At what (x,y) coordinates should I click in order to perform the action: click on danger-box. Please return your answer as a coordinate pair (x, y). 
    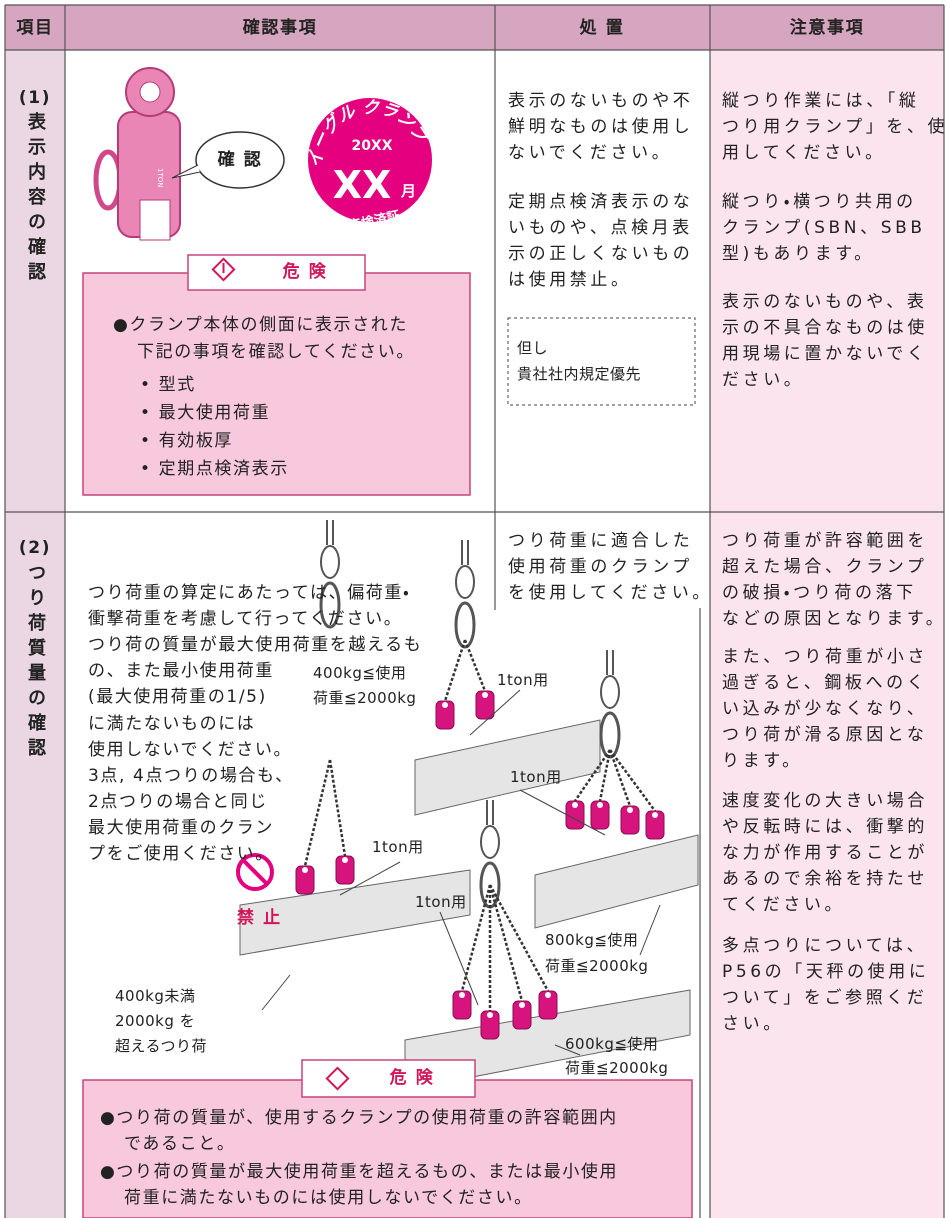
    Looking at the image, I should click on (276, 384).